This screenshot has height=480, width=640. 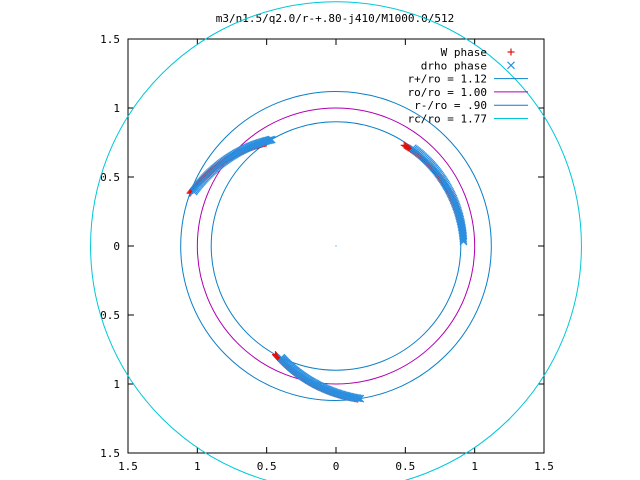 I want to click on legend-label: rc/ro = 1.77, so click(x=447, y=119).